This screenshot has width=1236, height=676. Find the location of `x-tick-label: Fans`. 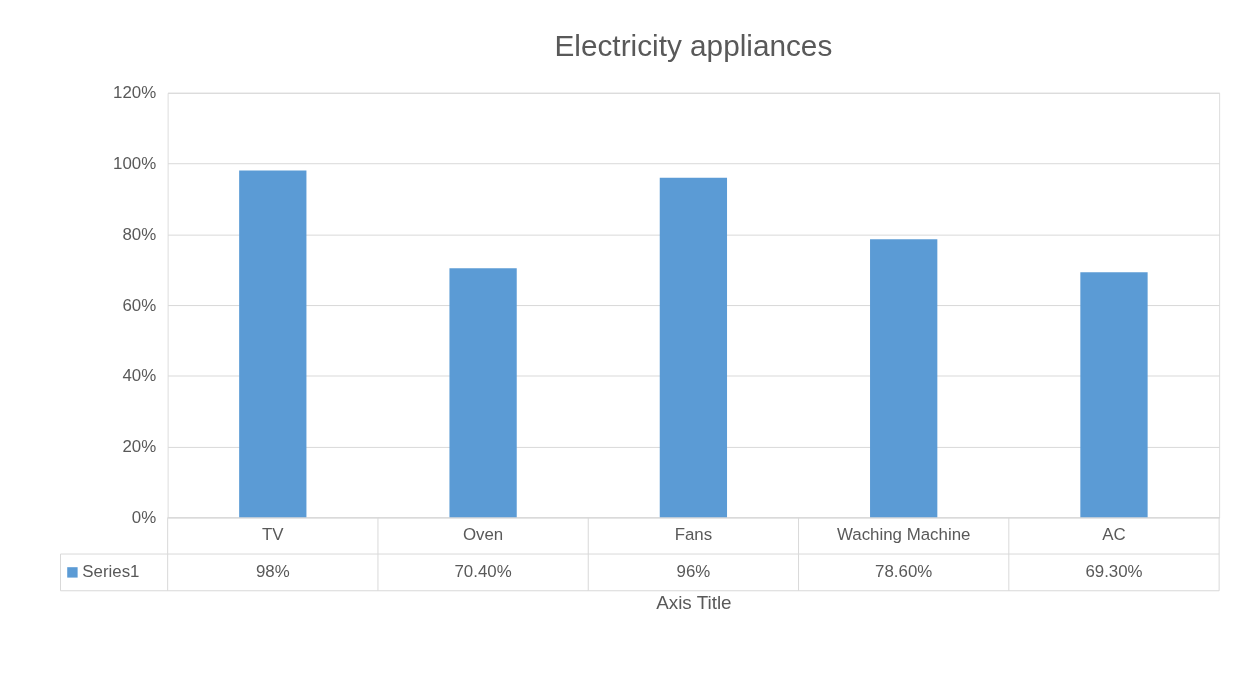

x-tick-label: Fans is located at coordinates (693, 534).